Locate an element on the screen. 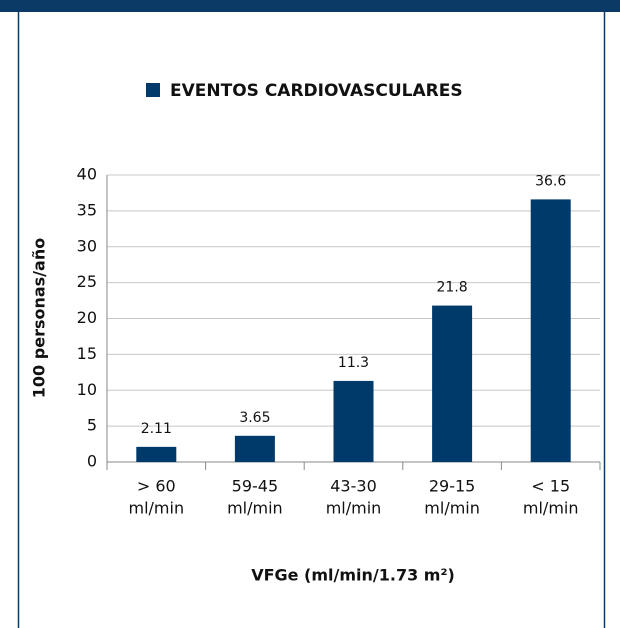 Image resolution: width=620 pixels, height=628 pixels. y-tick-label: 40 is located at coordinates (87, 174).